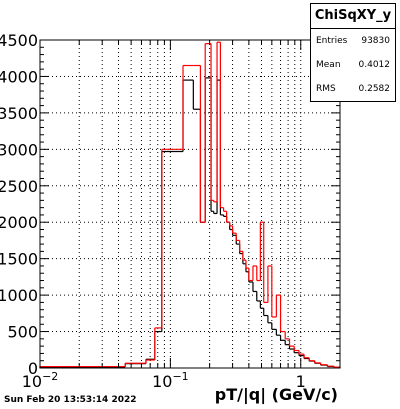 The height and width of the screenshot is (409, 400). What do you see at coordinates (40, 380) in the screenshot?
I see `x-tick-label: 10⁻²` at bounding box center [40, 380].